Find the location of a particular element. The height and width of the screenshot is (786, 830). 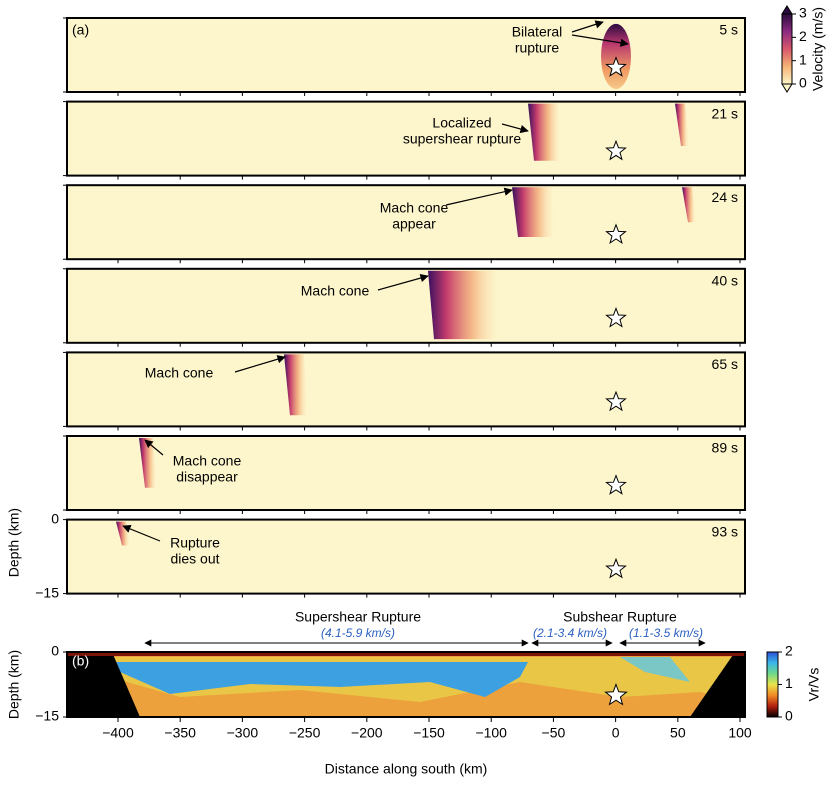

annotation: appear is located at coordinates (414, 224).